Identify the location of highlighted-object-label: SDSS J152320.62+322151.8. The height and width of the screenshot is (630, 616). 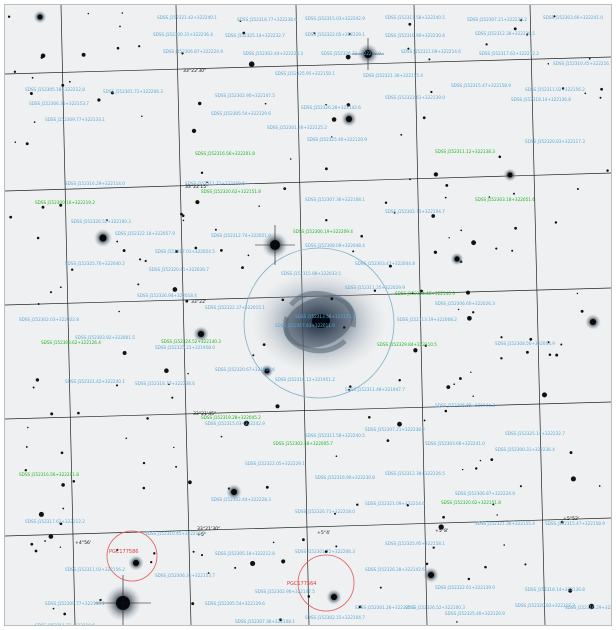
(231, 191).